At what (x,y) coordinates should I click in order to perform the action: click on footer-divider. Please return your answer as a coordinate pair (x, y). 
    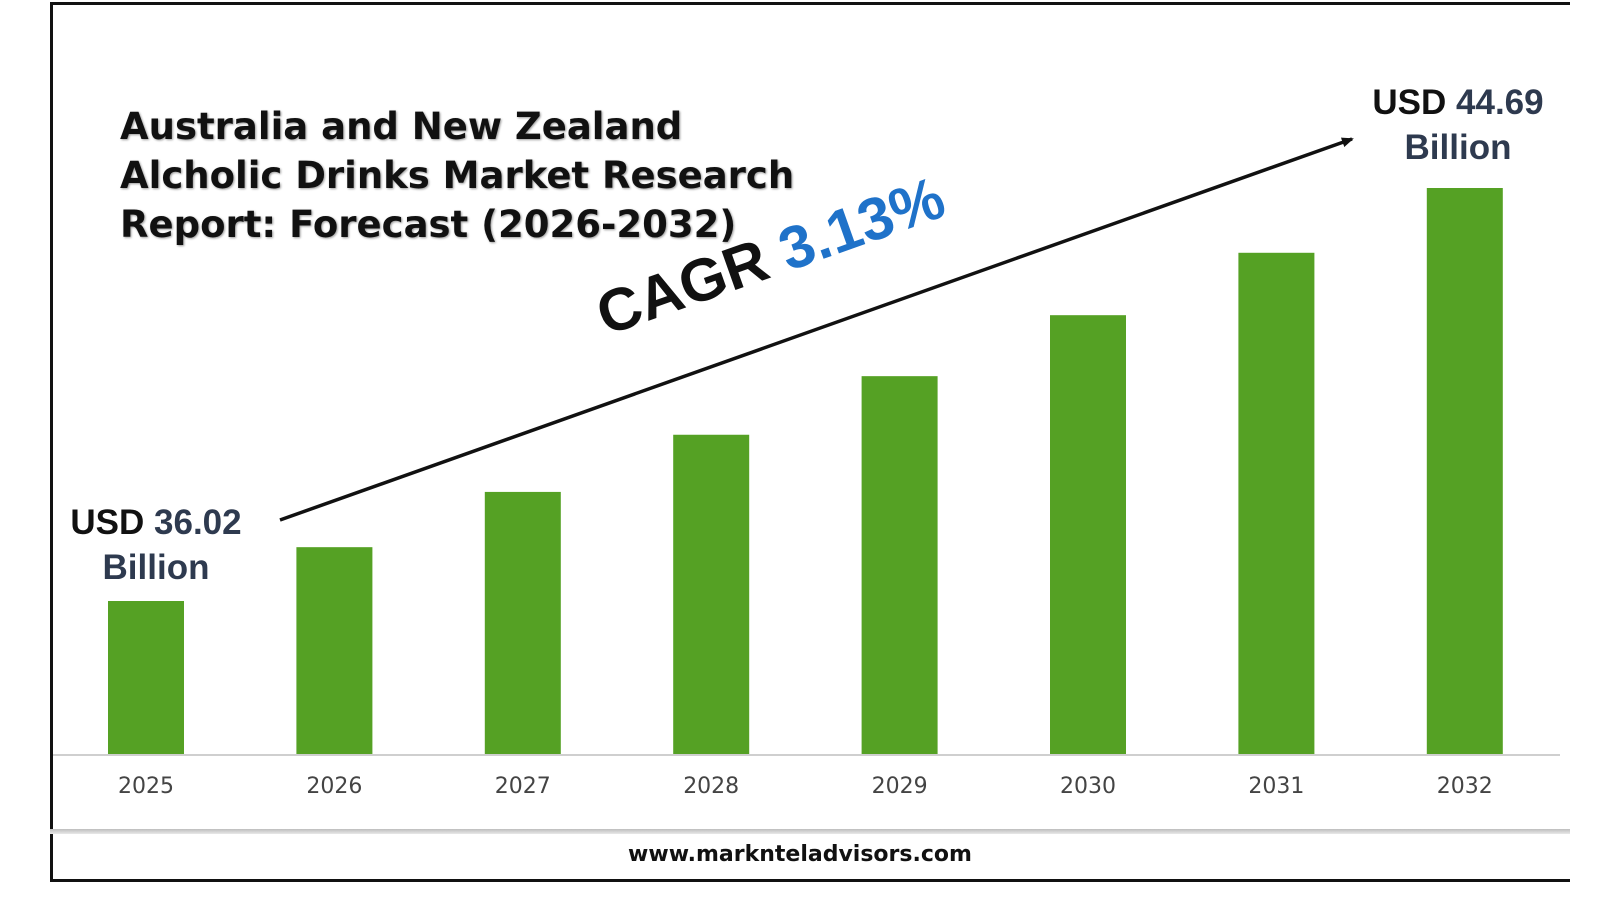
    Looking at the image, I should click on (810, 831).